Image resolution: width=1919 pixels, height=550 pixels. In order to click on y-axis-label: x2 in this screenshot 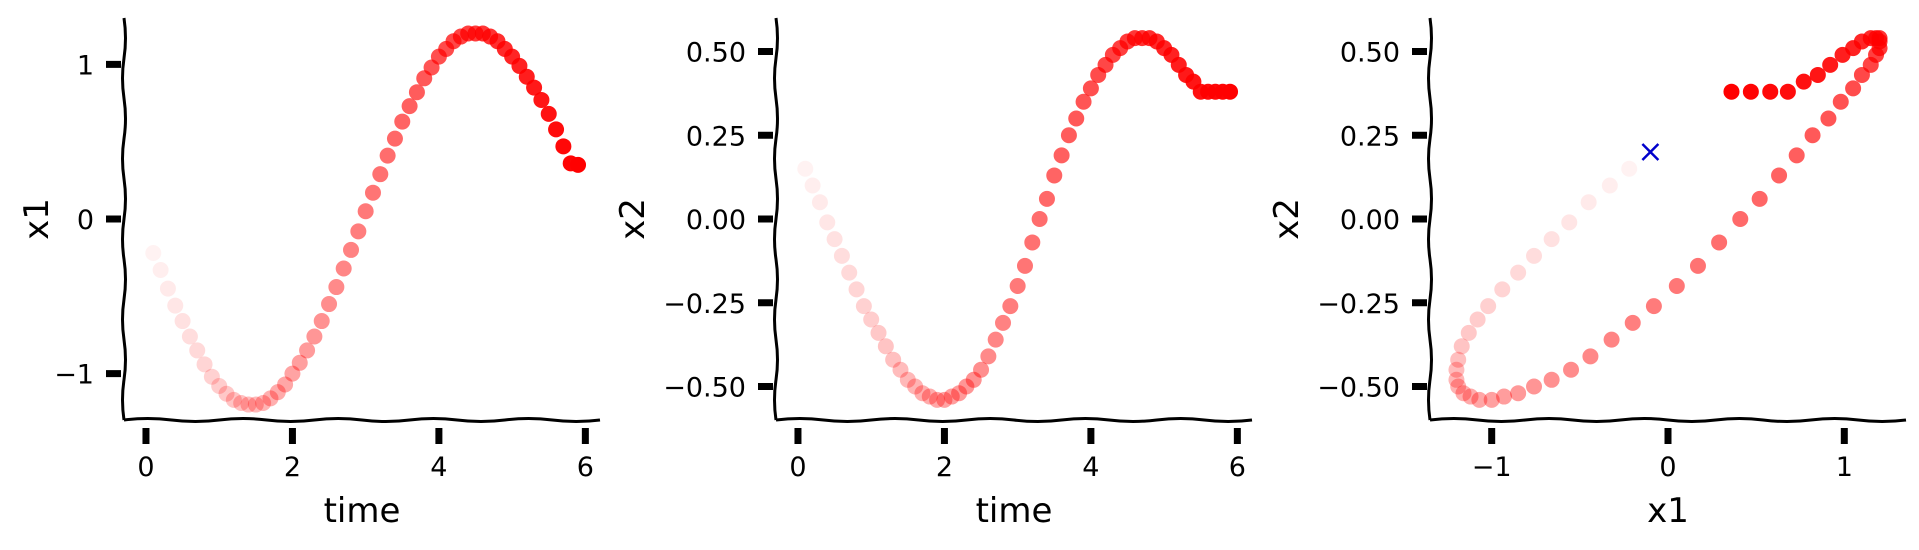, I will do `click(1287, 219)`.